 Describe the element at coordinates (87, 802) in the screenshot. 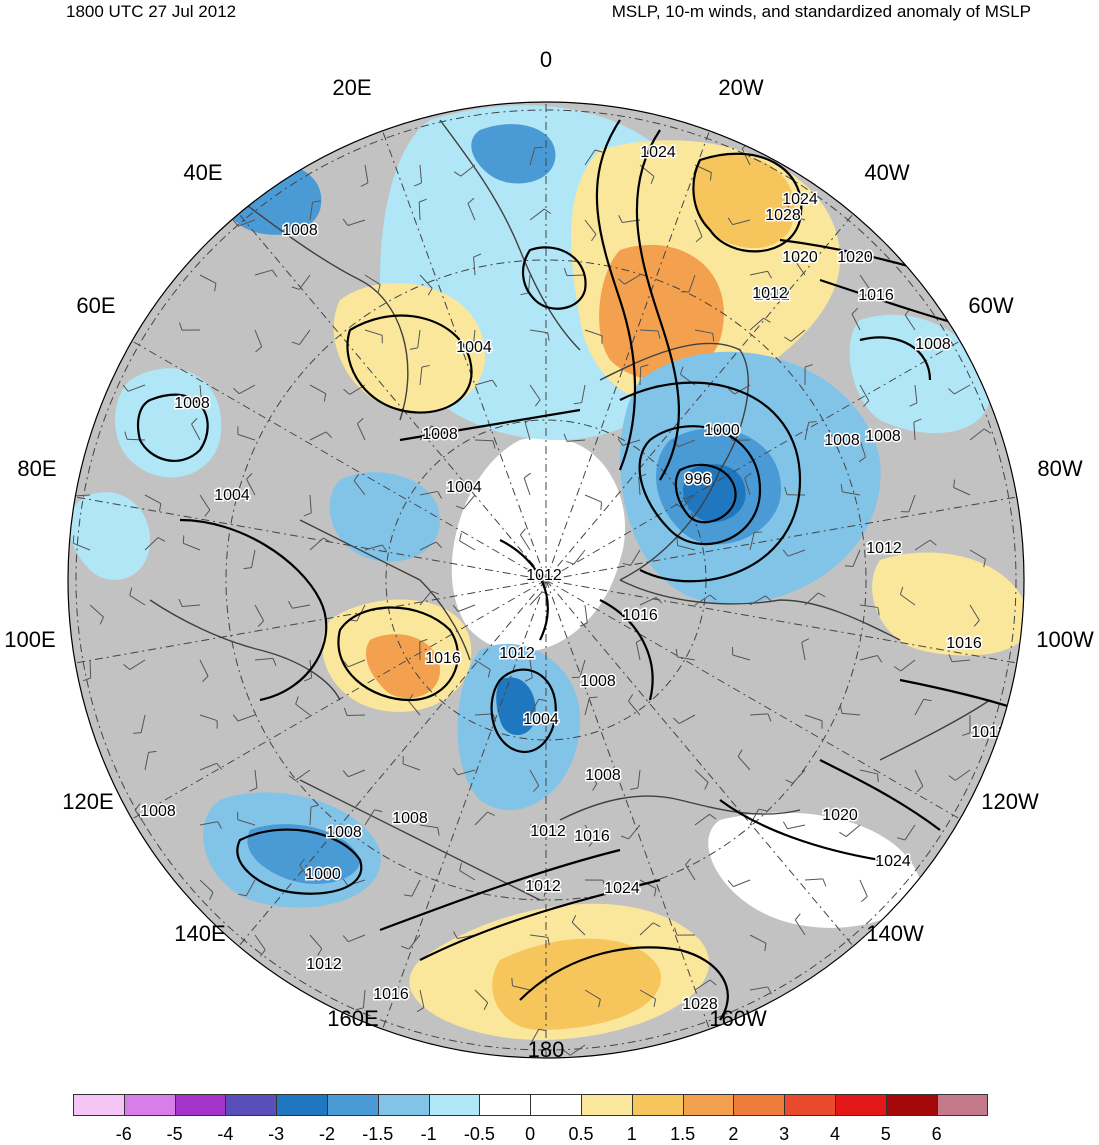

I see `longitude-label: 120E` at that location.